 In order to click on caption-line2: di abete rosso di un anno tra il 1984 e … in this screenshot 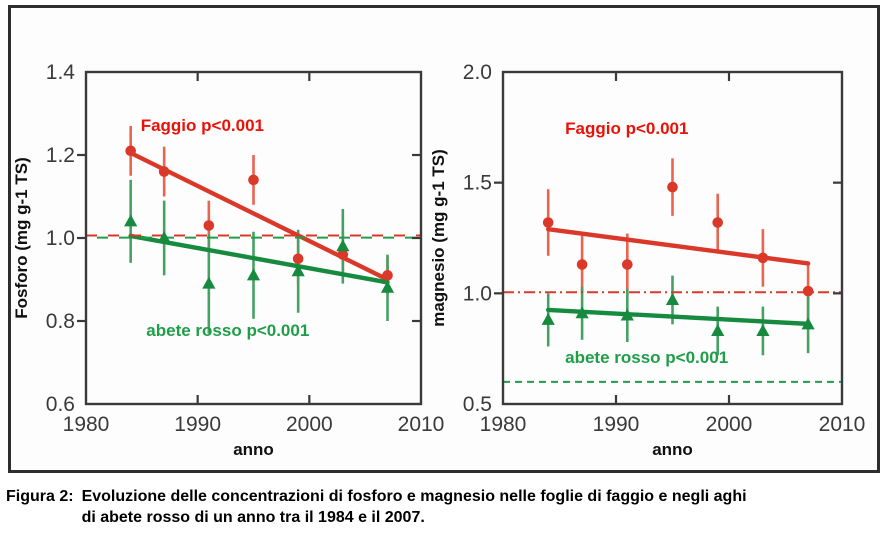, I will do `click(253, 517)`.